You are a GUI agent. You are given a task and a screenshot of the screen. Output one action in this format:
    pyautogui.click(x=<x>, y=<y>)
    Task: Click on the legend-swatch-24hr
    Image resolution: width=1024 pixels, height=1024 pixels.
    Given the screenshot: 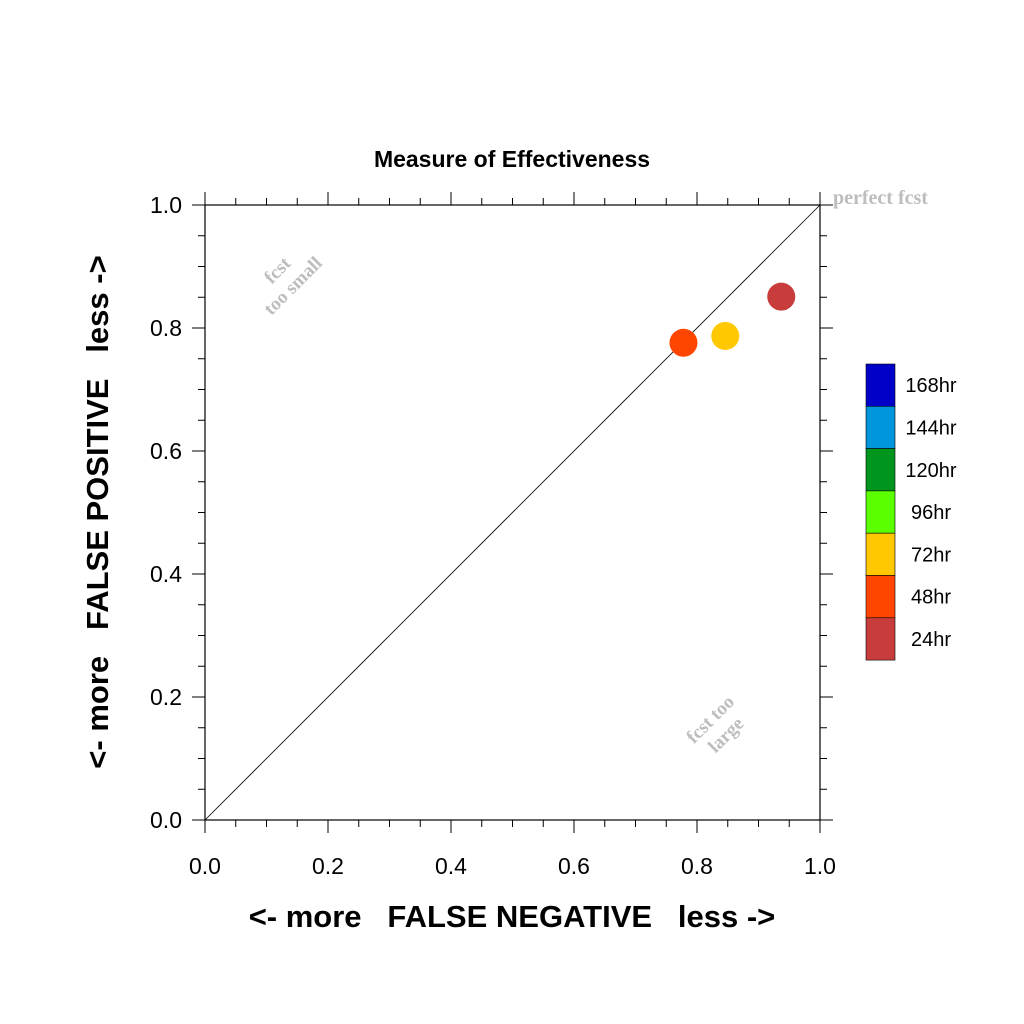 What is the action you would take?
    pyautogui.click(x=880, y=639)
    